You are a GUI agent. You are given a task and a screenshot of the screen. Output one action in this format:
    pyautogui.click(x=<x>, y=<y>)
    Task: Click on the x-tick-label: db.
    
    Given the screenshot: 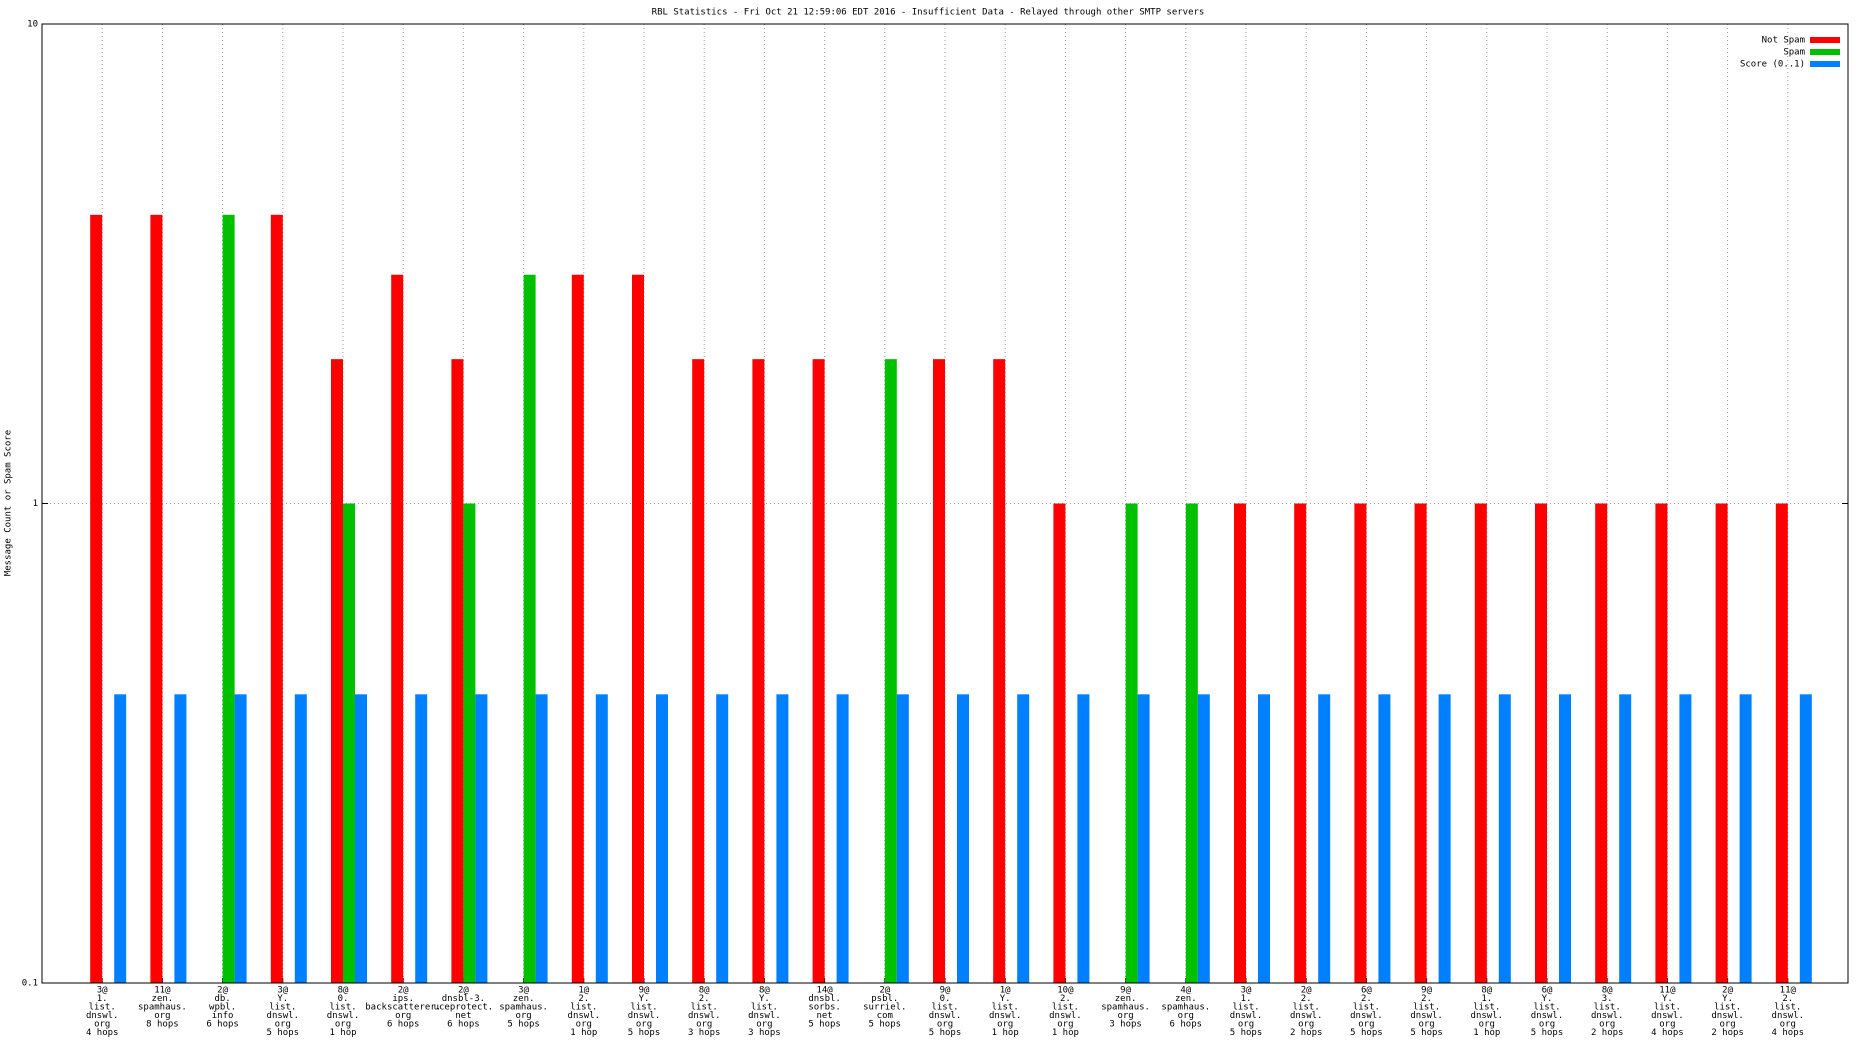 What is the action you would take?
    pyautogui.click(x=222, y=999)
    